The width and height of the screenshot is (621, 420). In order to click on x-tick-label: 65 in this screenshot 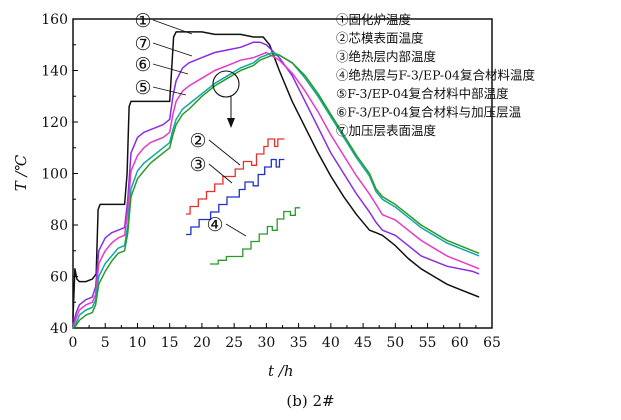, I will do `click(492, 343)`.